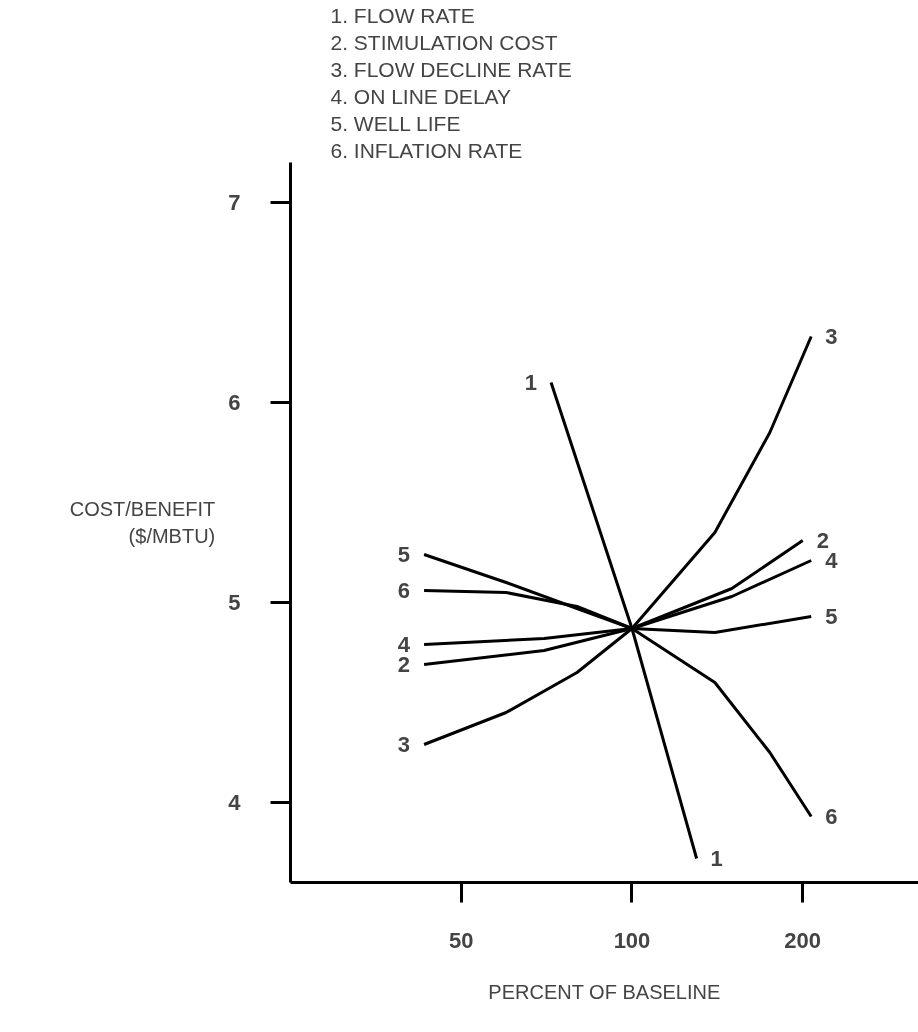 The width and height of the screenshot is (918, 1032). I want to click on x-axis-title: PERCENT OF BASELINE, so click(604, 991).